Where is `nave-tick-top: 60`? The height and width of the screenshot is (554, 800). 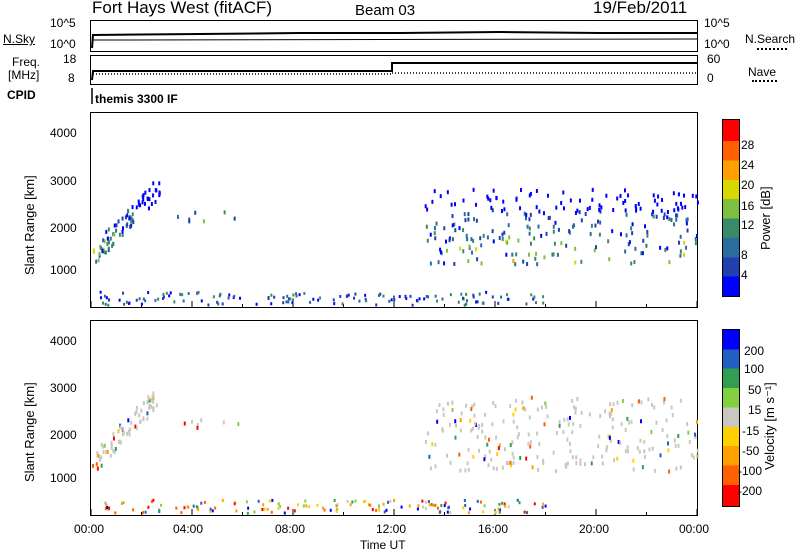
nave-tick-top: 60 is located at coordinates (714, 59).